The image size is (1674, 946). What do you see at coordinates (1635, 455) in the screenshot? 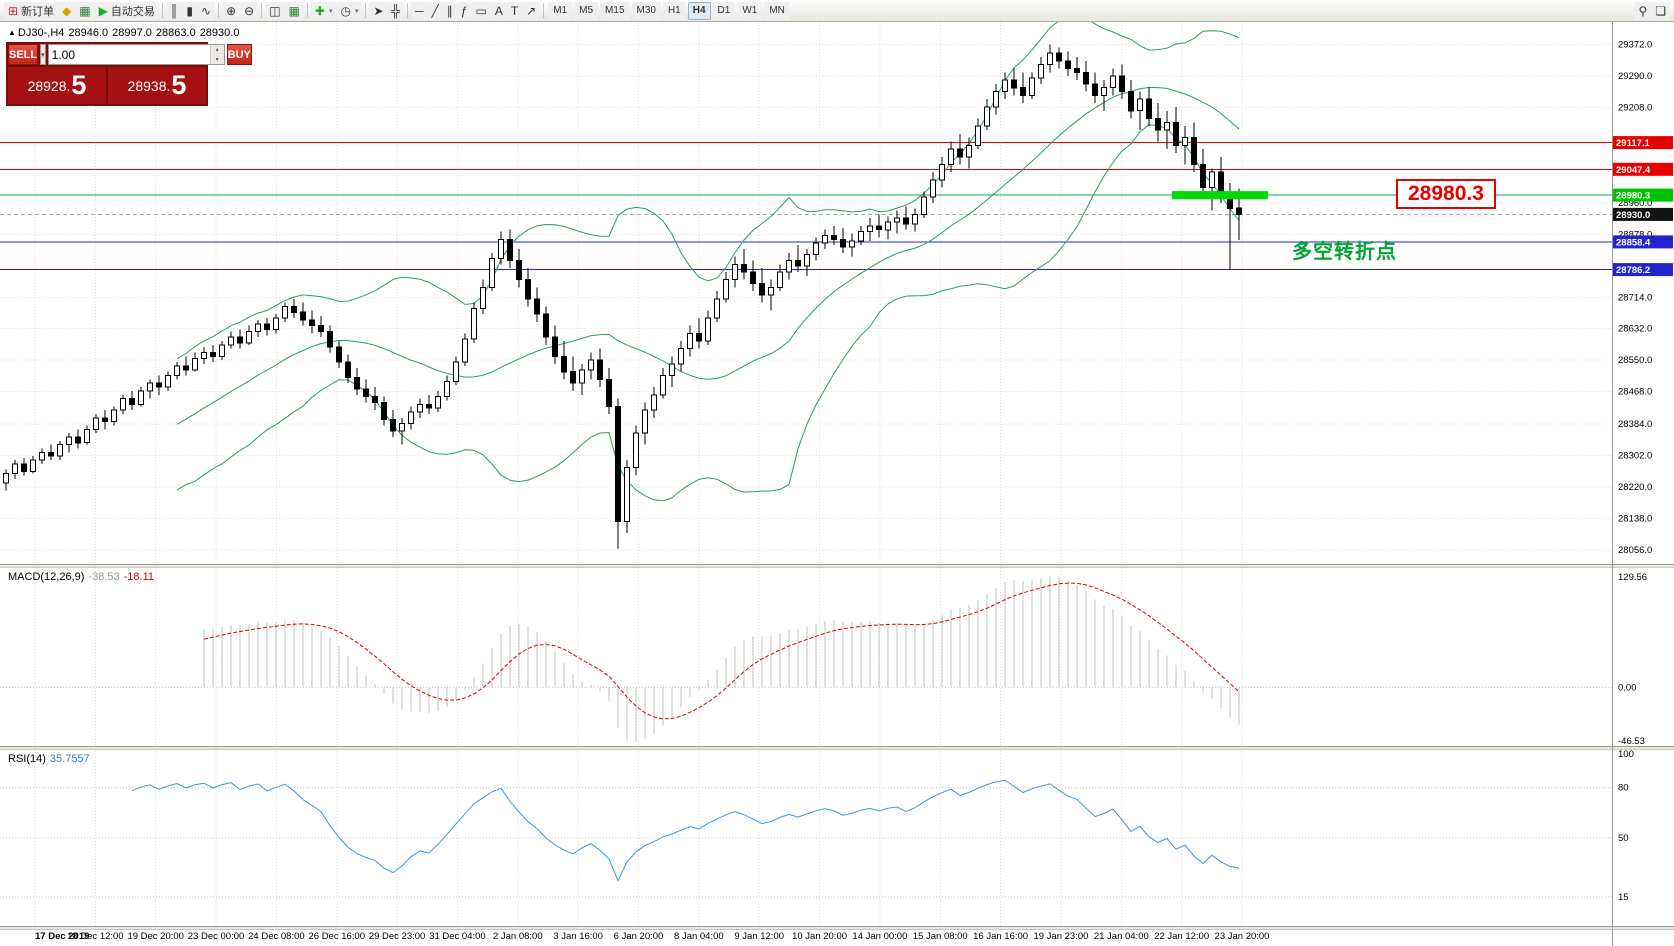
I see `svg-text: 28302.0` at bounding box center [1635, 455].